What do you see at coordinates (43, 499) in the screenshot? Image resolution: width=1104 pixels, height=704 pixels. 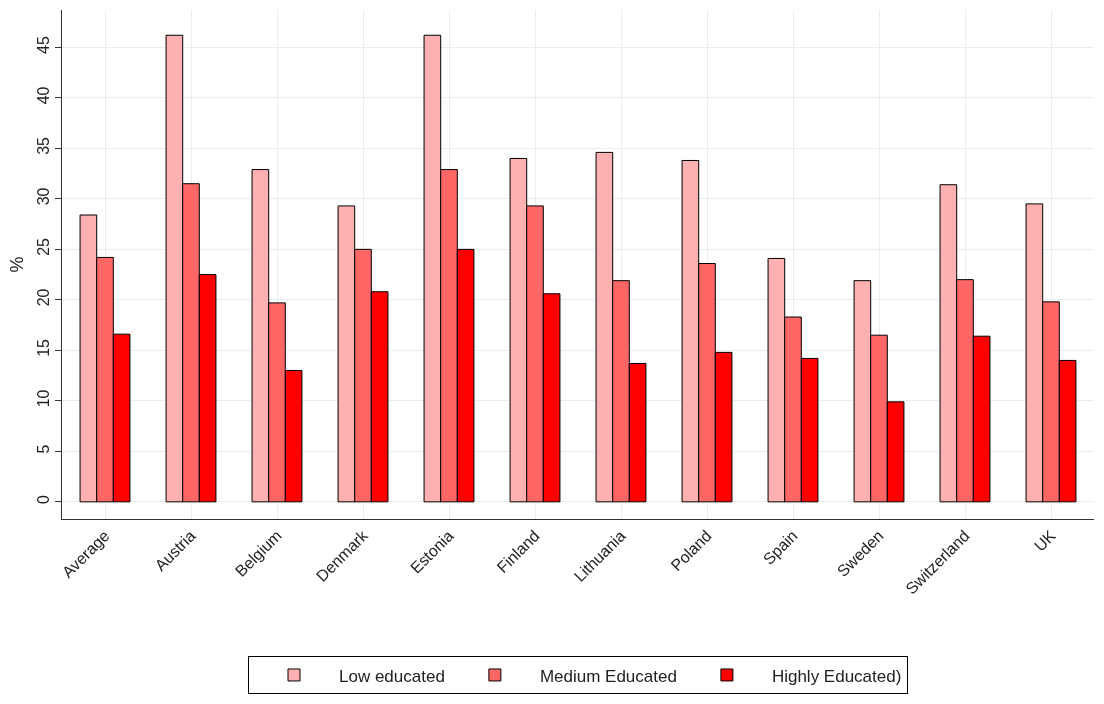 I see `y-tick-label: 0` at bounding box center [43, 499].